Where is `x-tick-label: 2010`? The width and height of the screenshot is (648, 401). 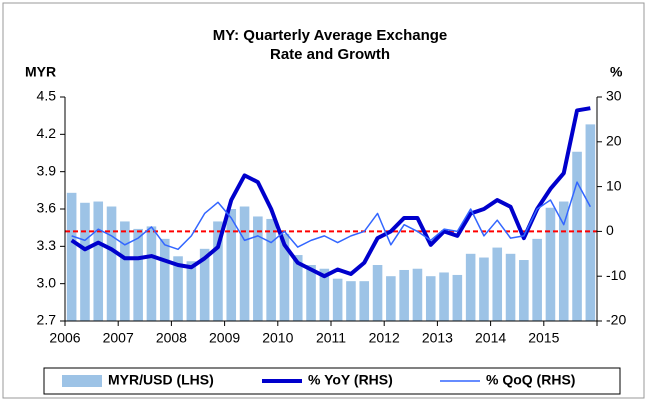 x-tick-label: 2010 is located at coordinates (277, 338).